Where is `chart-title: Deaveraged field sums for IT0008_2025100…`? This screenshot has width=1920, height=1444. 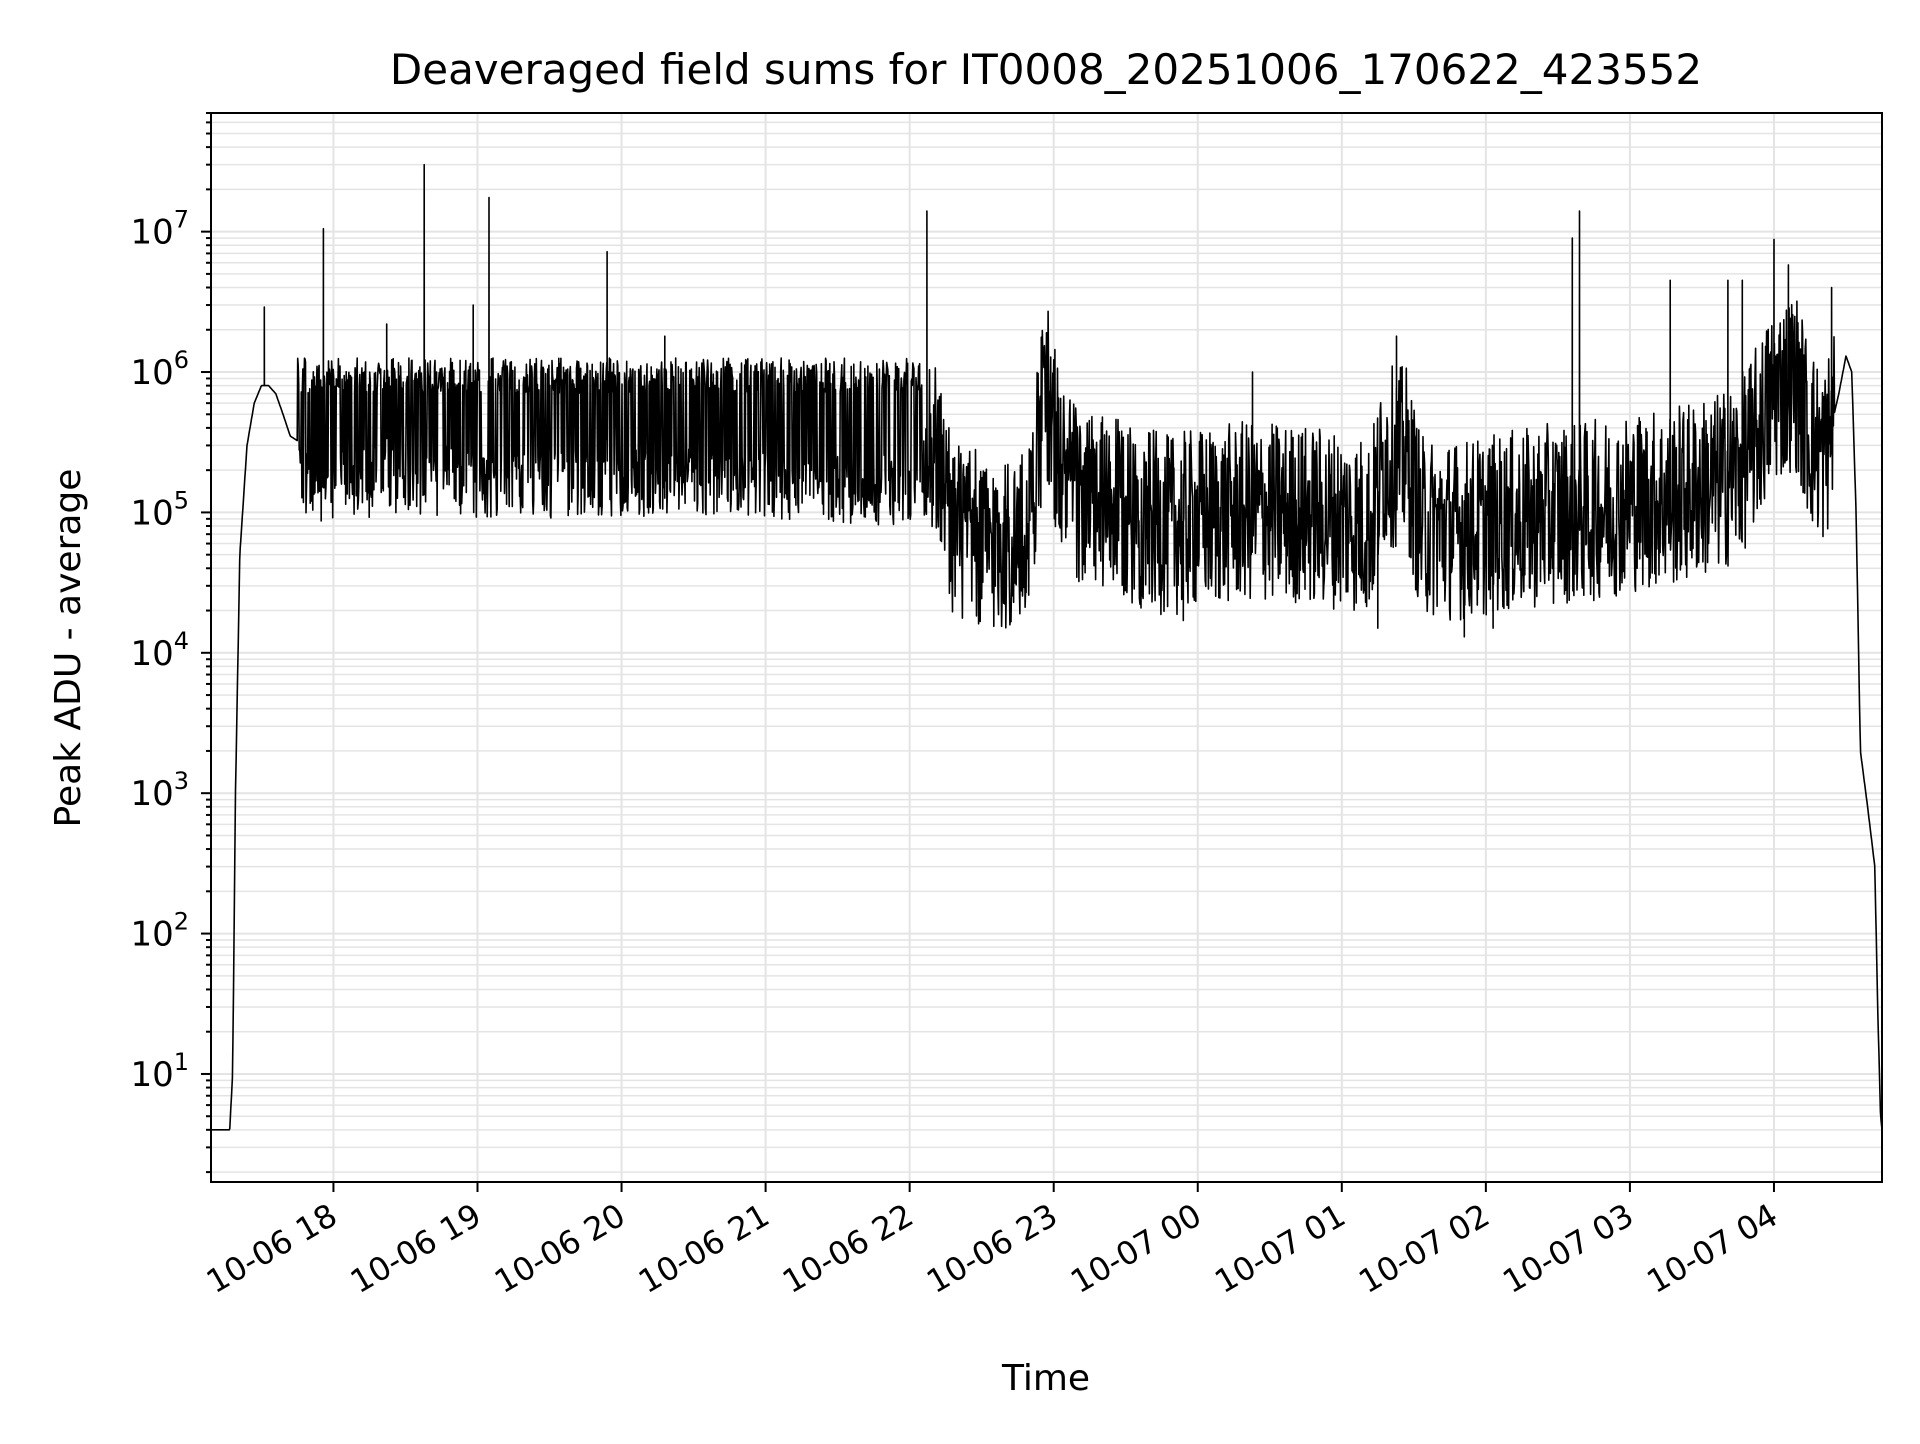 chart-title: Deaveraged field sums for IT0008_2025100… is located at coordinates (1046, 69).